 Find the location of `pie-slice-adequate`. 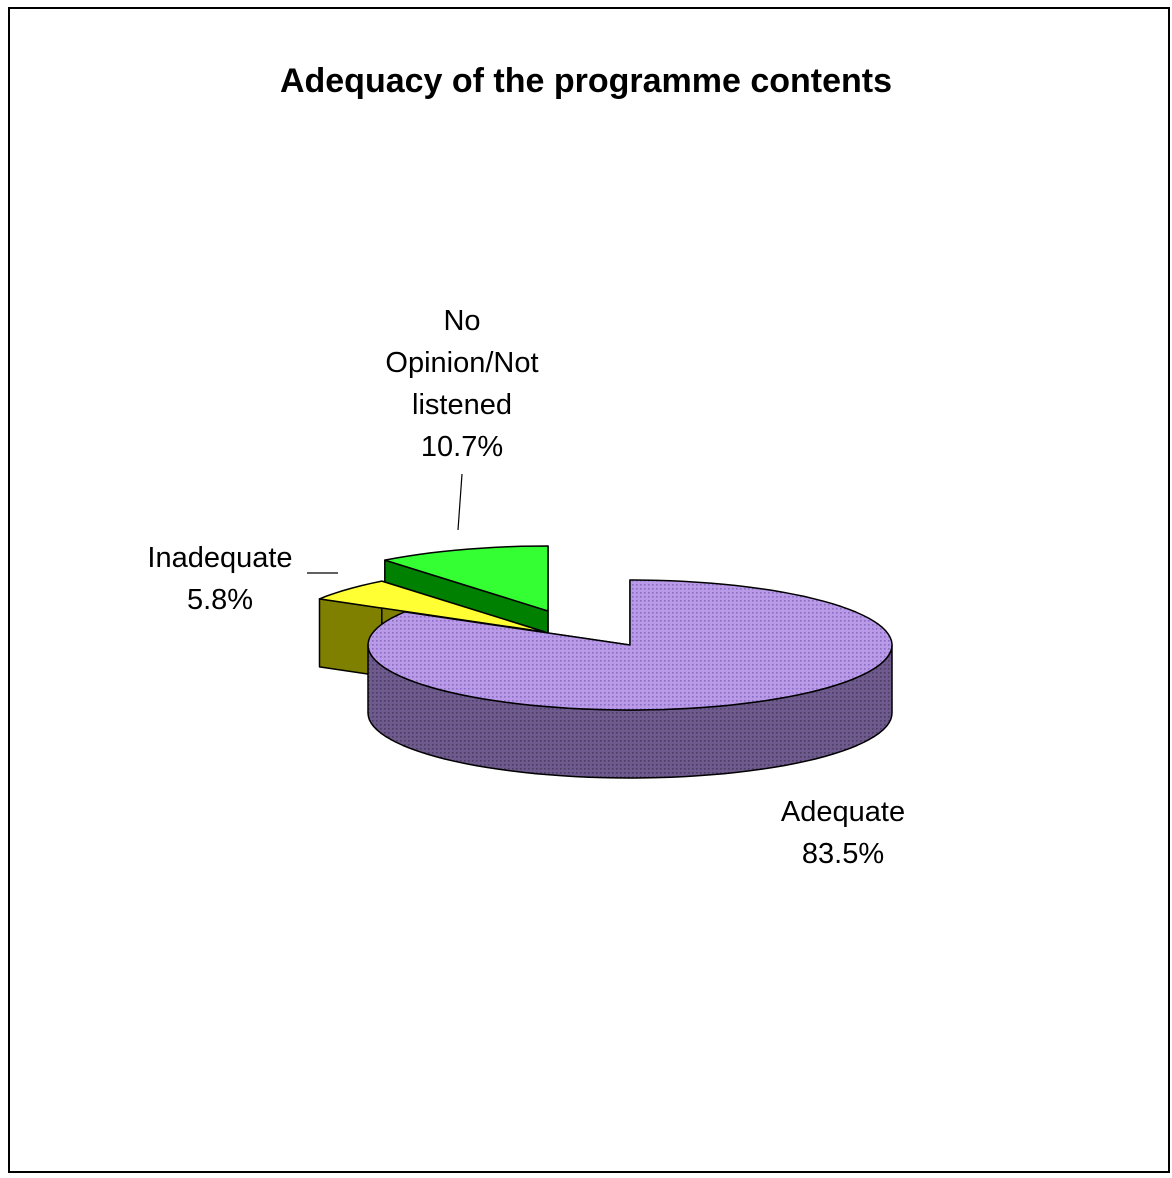

pie-slice-adequate is located at coordinates (630, 679).